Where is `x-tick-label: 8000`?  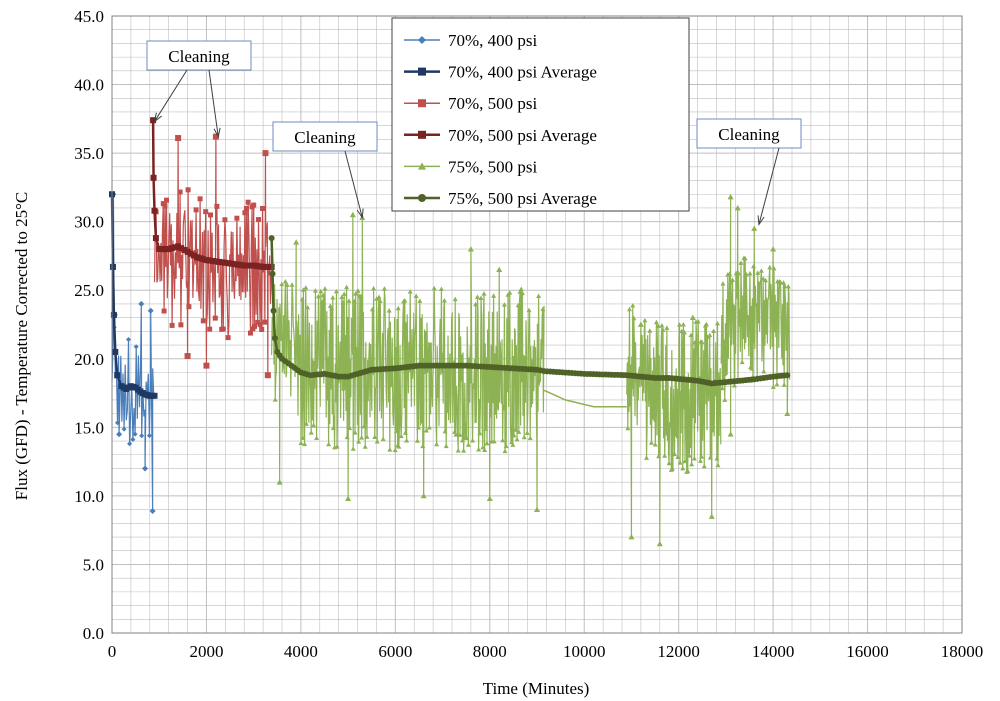 x-tick-label: 8000 is located at coordinates (490, 651).